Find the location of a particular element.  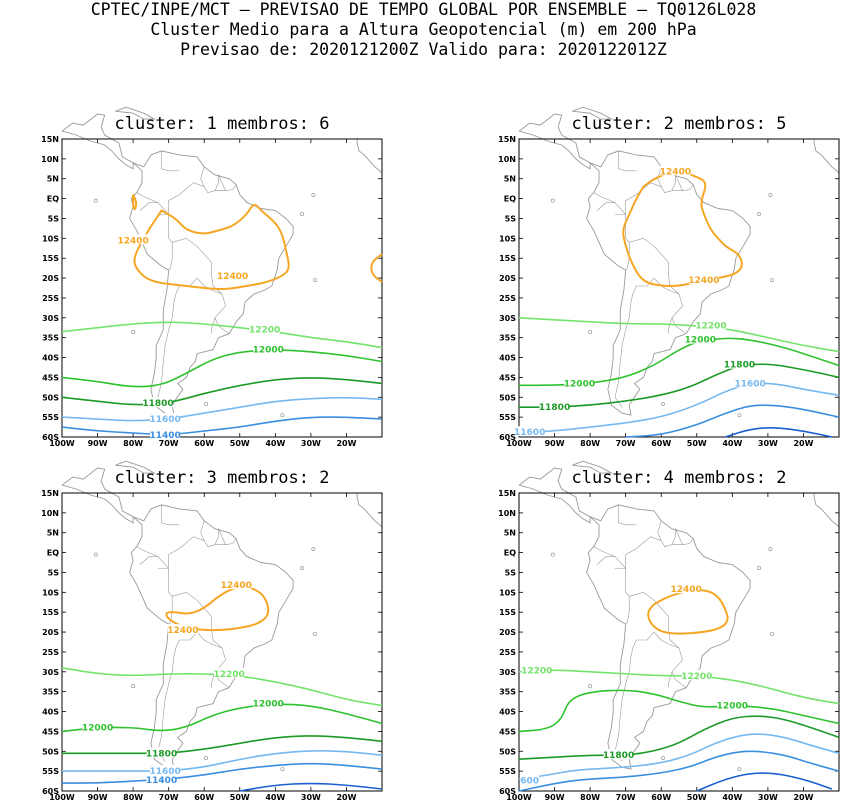

panel-4-title: cluster: 4 membros: 2 is located at coordinates (679, 478).